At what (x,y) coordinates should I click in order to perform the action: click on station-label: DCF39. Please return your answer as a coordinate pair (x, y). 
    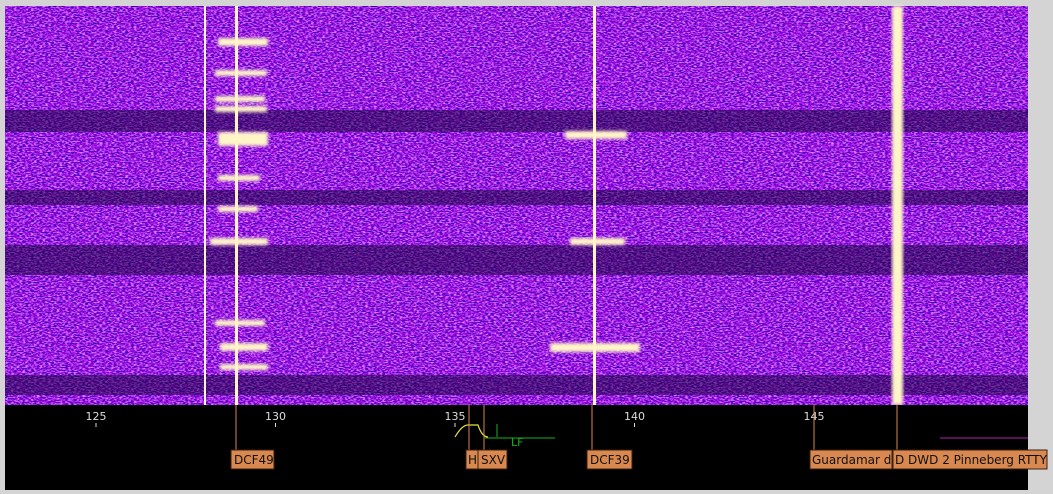
    Looking at the image, I should click on (610, 460).